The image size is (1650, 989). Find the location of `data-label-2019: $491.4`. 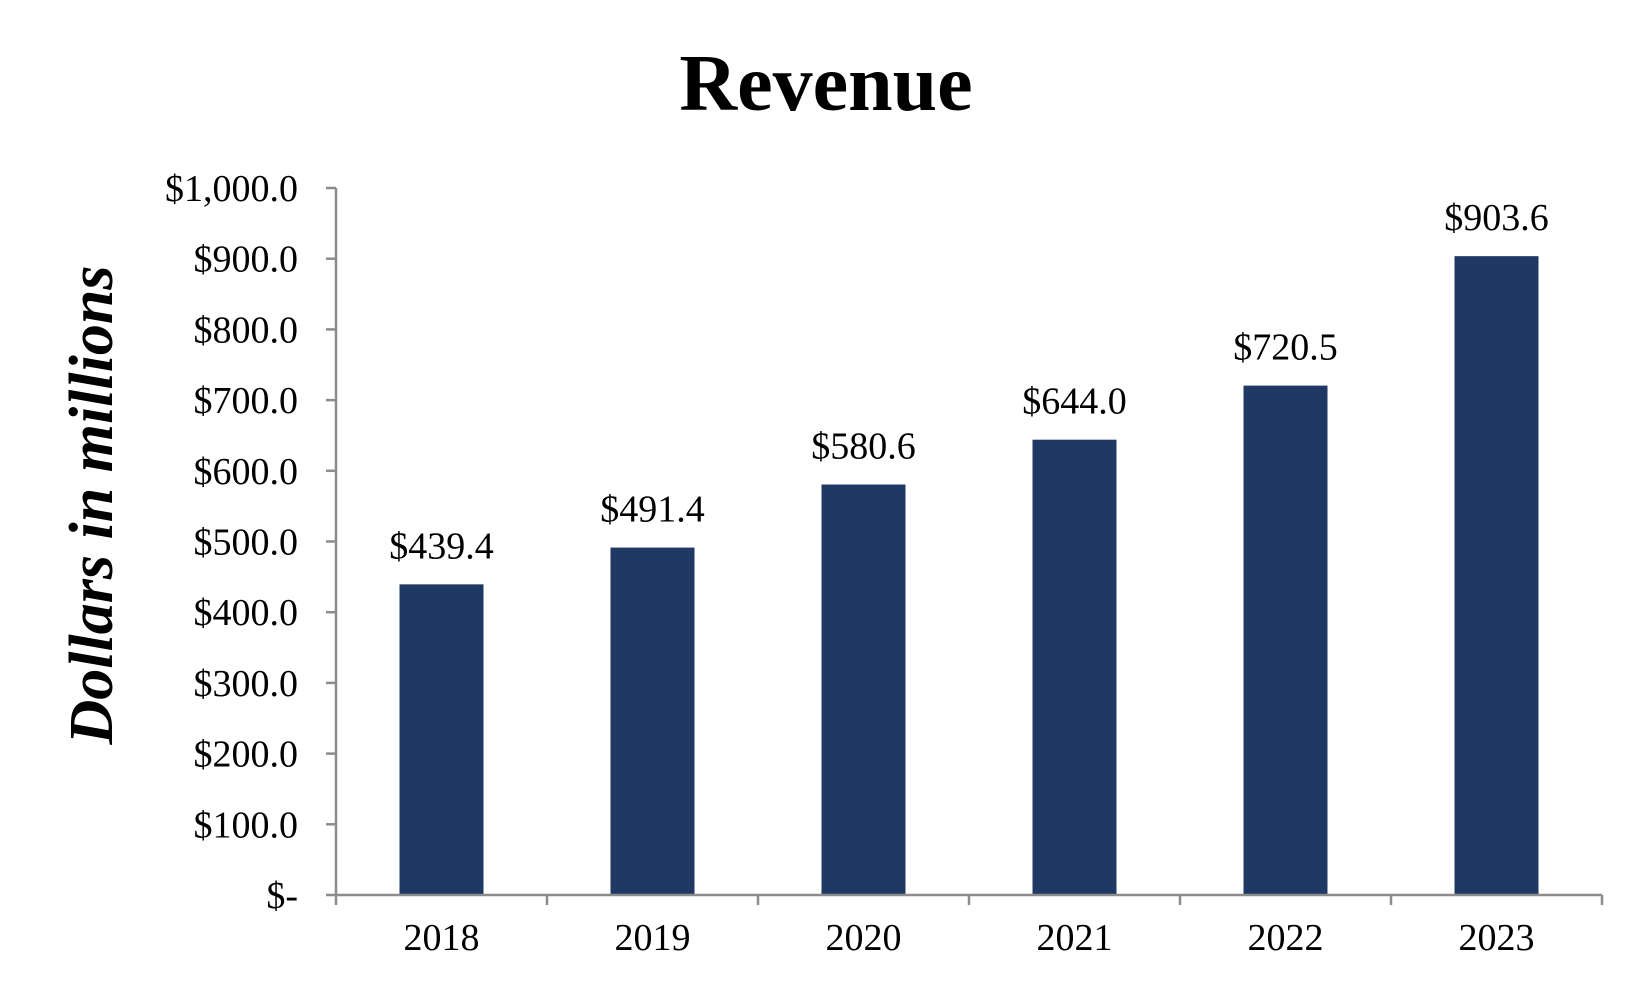

data-label-2019: $491.4 is located at coordinates (652, 510).